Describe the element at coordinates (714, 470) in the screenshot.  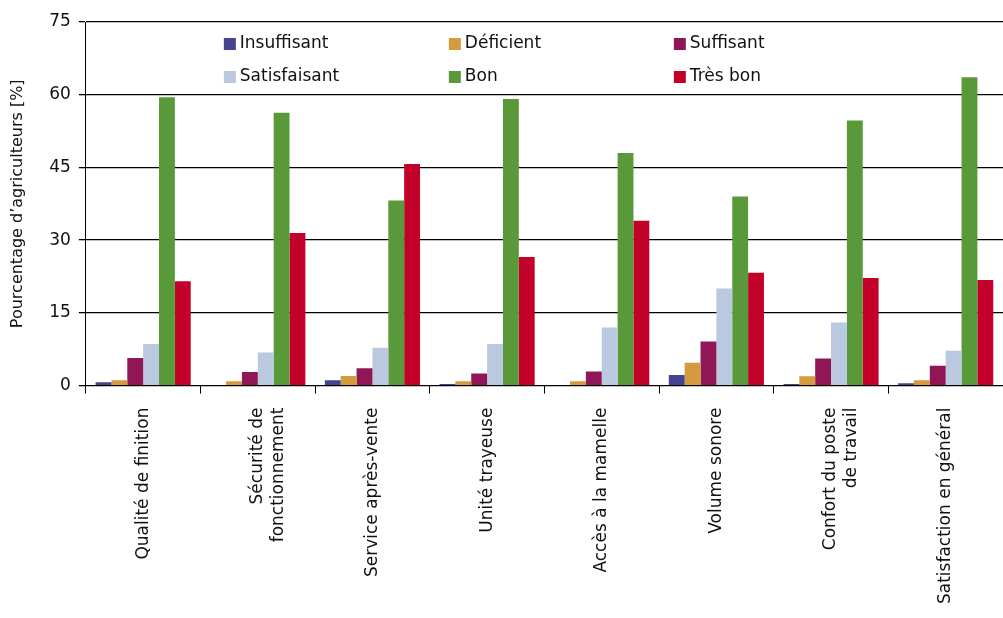
I see `x-tick-label: Volume sonore` at that location.